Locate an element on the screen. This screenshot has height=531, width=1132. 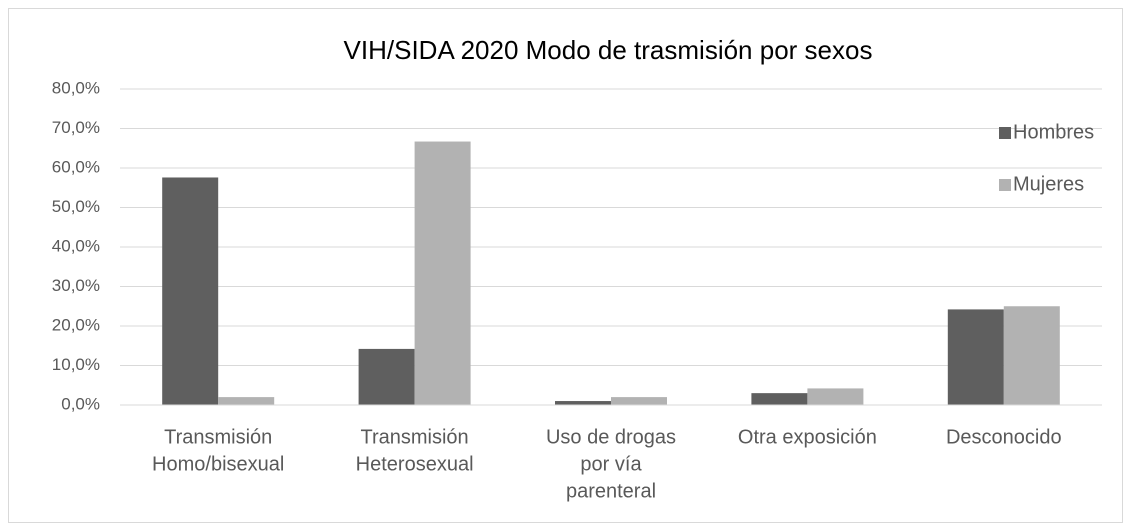
x-tick-label: Uso de drogas is located at coordinates (611, 437).